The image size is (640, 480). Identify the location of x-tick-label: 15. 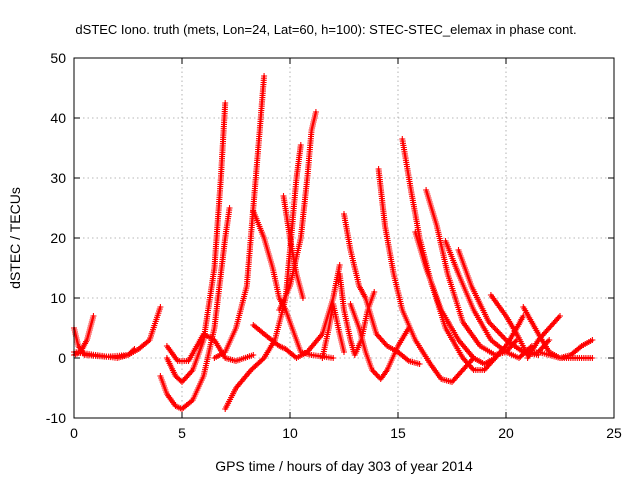
(398, 433).